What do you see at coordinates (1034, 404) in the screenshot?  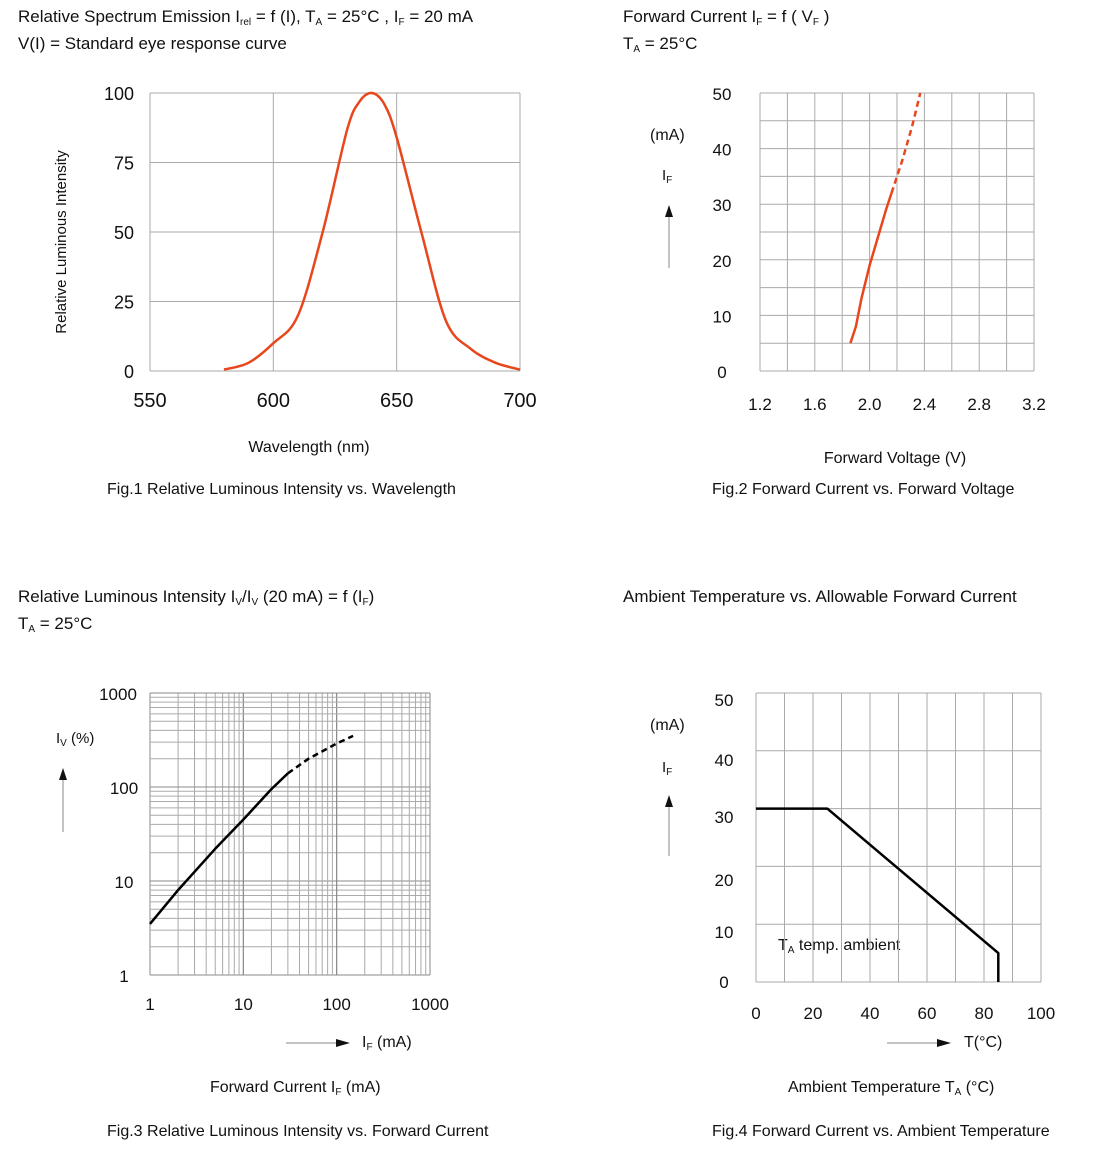 I see `fig2-xtick-label: 3.2` at bounding box center [1034, 404].